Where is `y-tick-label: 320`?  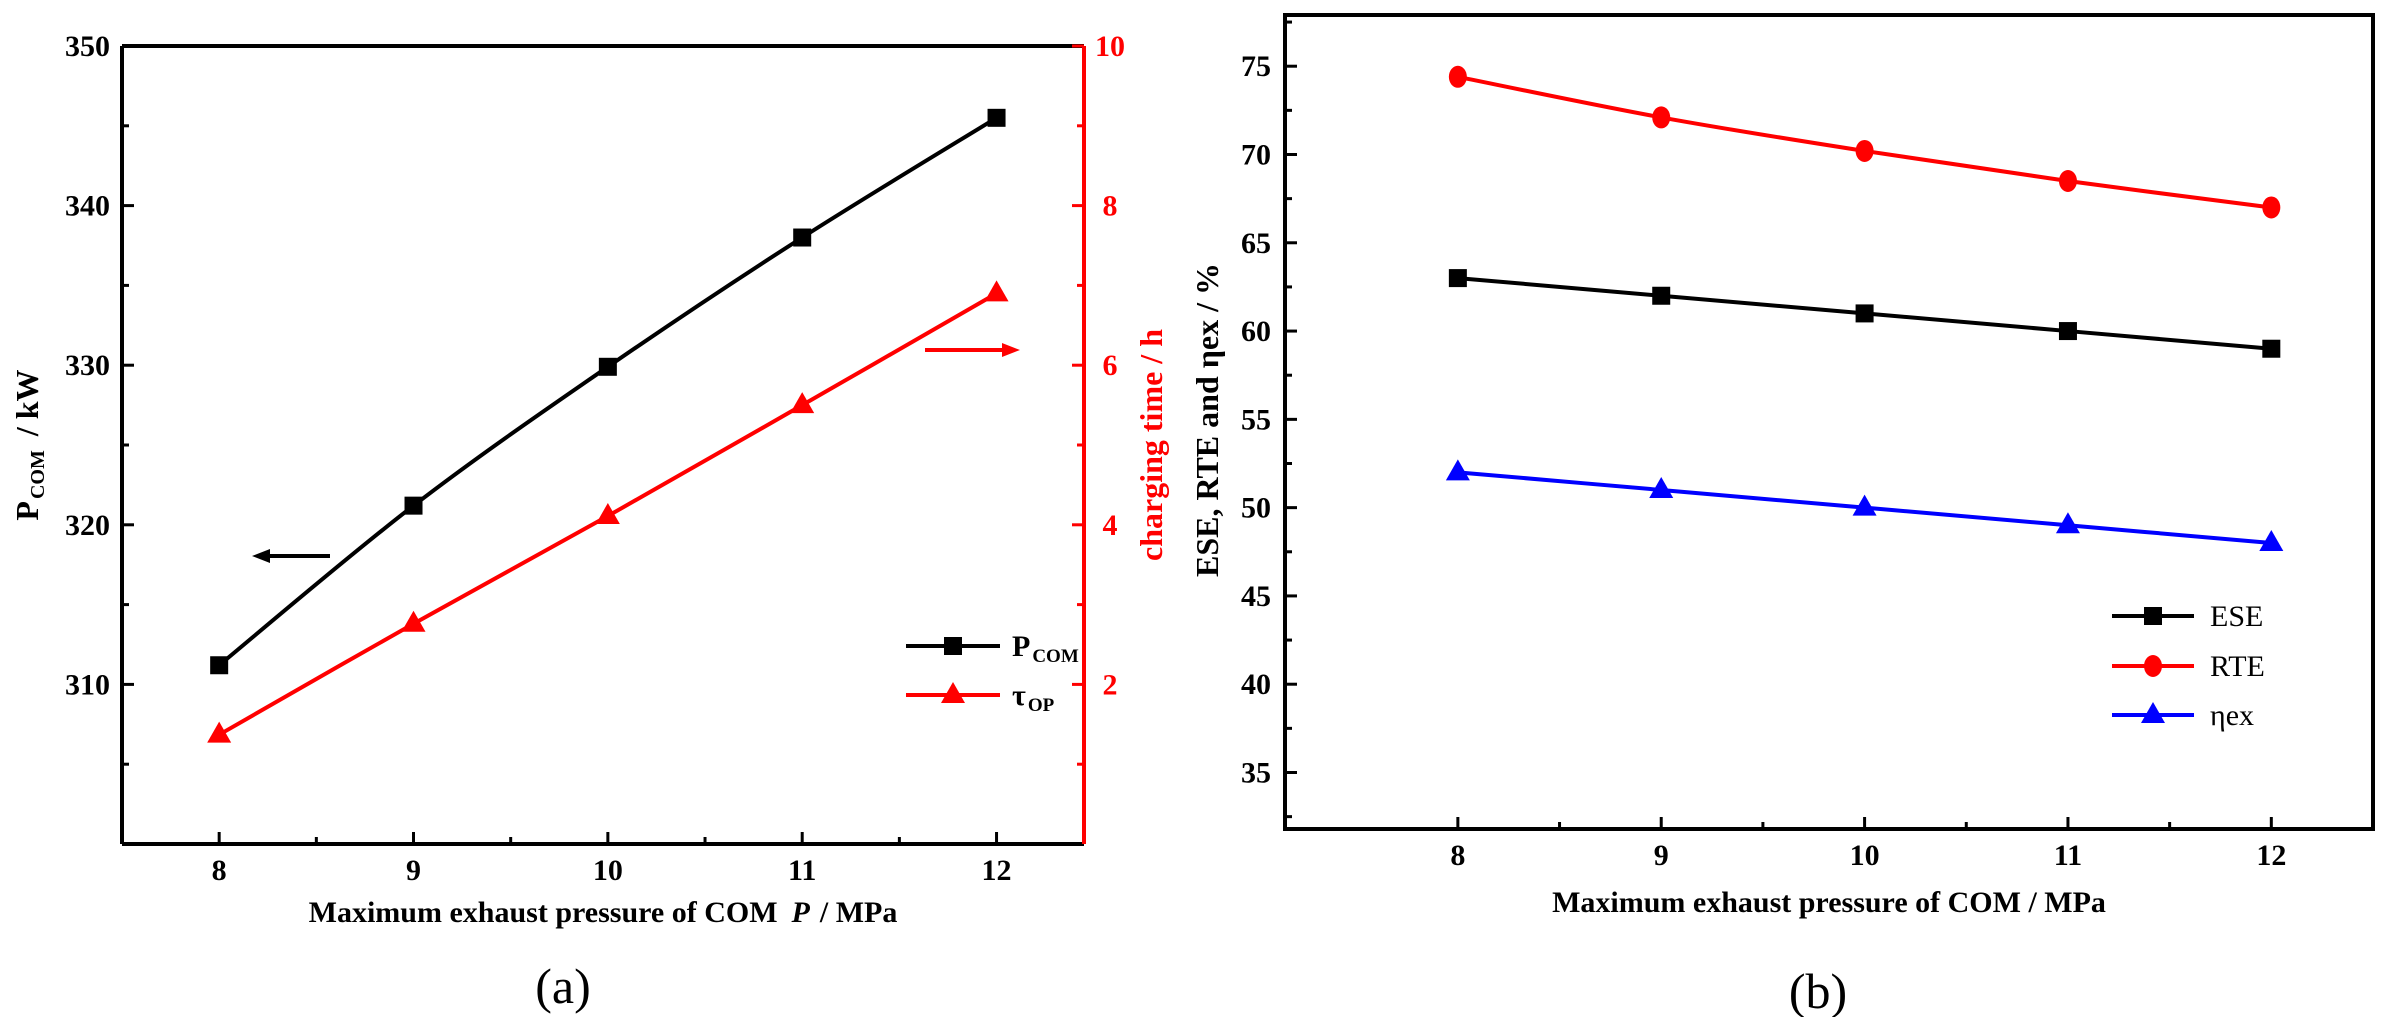
y-tick-label: 320 is located at coordinates (87, 525).